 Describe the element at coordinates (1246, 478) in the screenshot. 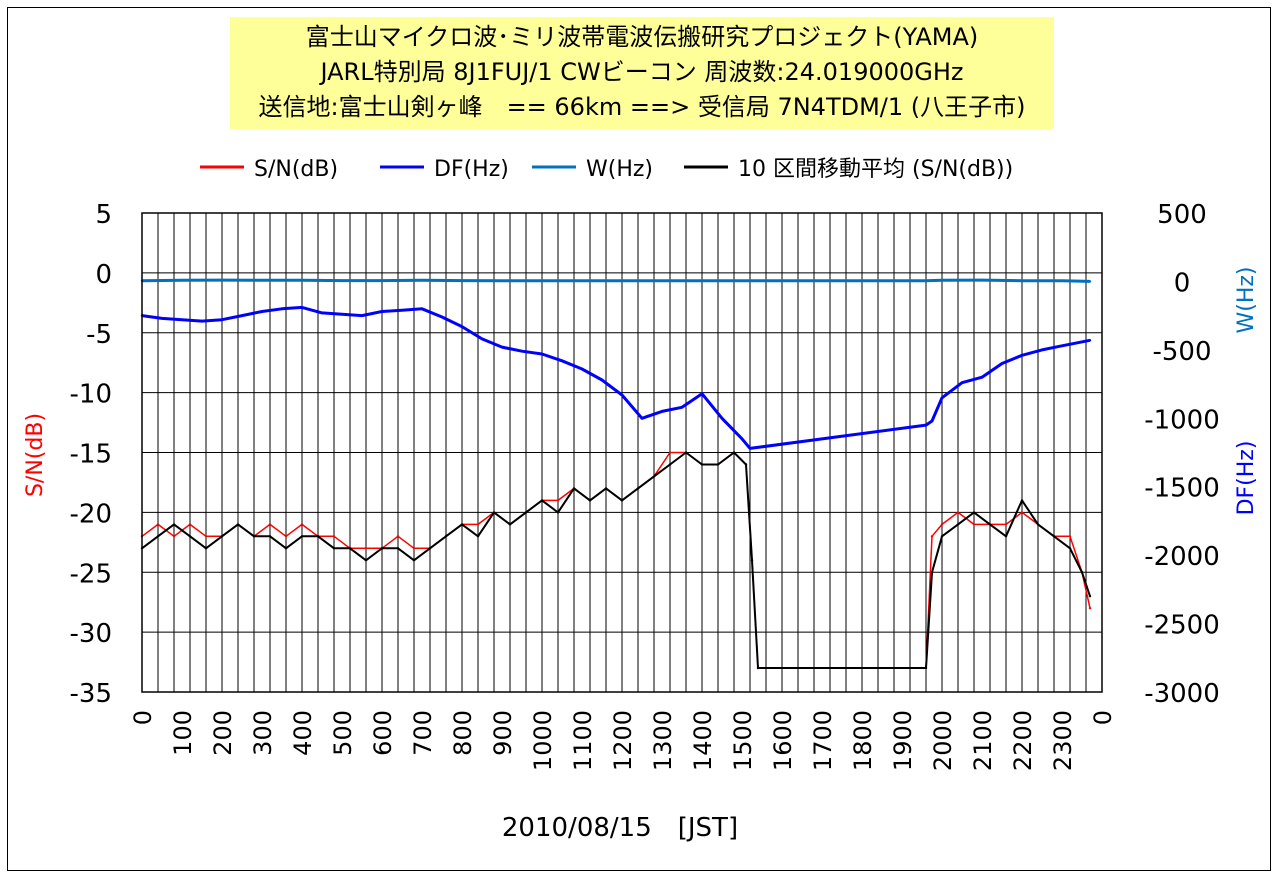

I see `y-axis-right-label-df: DF(Hz)` at that location.